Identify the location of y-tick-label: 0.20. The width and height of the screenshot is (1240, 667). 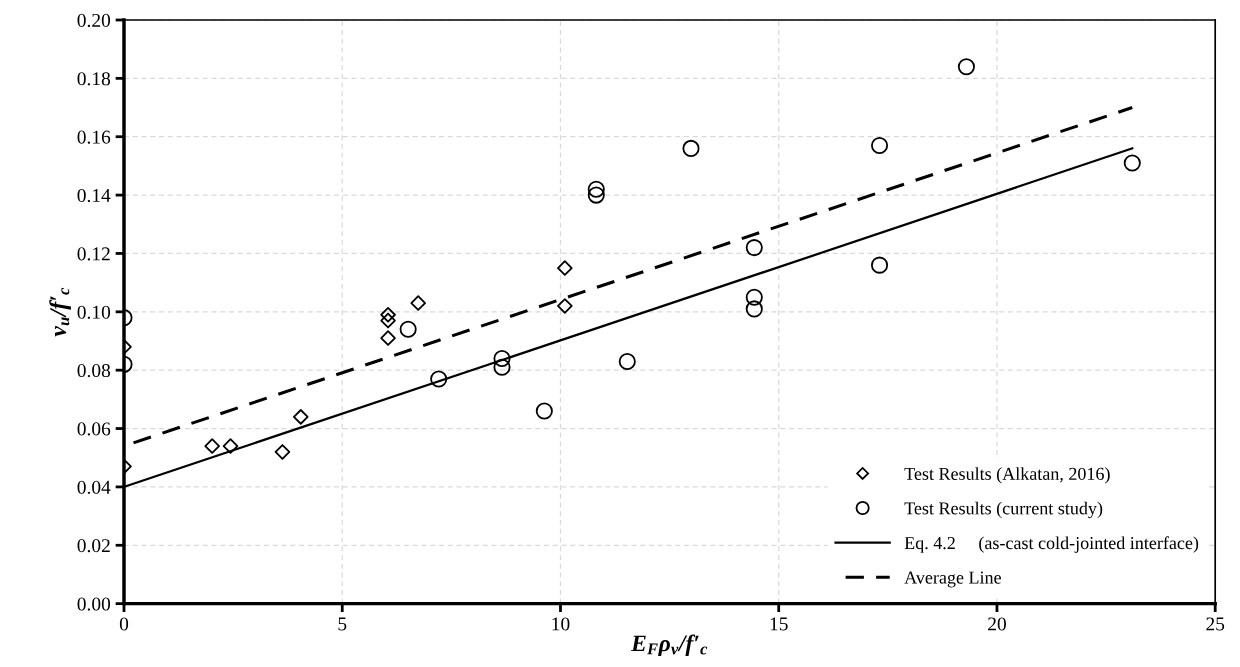
(94, 20).